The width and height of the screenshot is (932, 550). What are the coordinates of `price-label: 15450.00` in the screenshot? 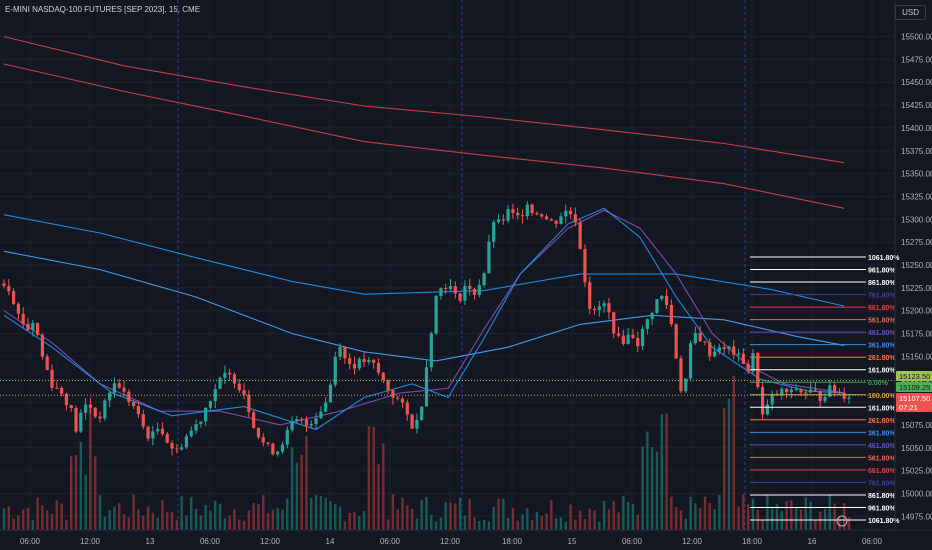 It's located at (916, 82).